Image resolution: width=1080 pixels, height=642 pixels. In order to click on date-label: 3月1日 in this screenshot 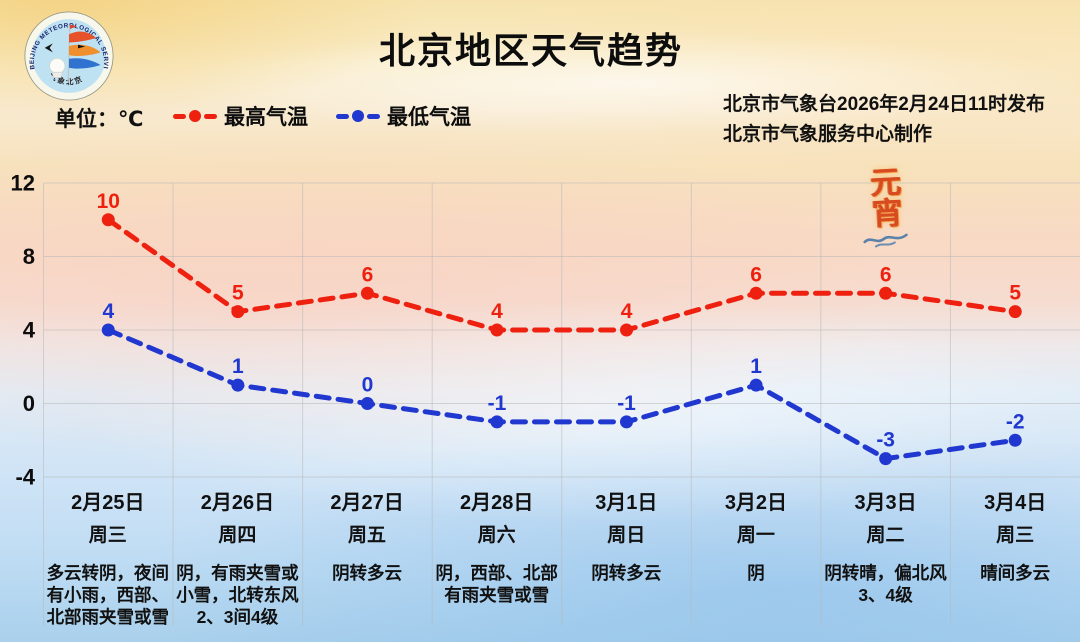, I will do `click(626, 503)`.